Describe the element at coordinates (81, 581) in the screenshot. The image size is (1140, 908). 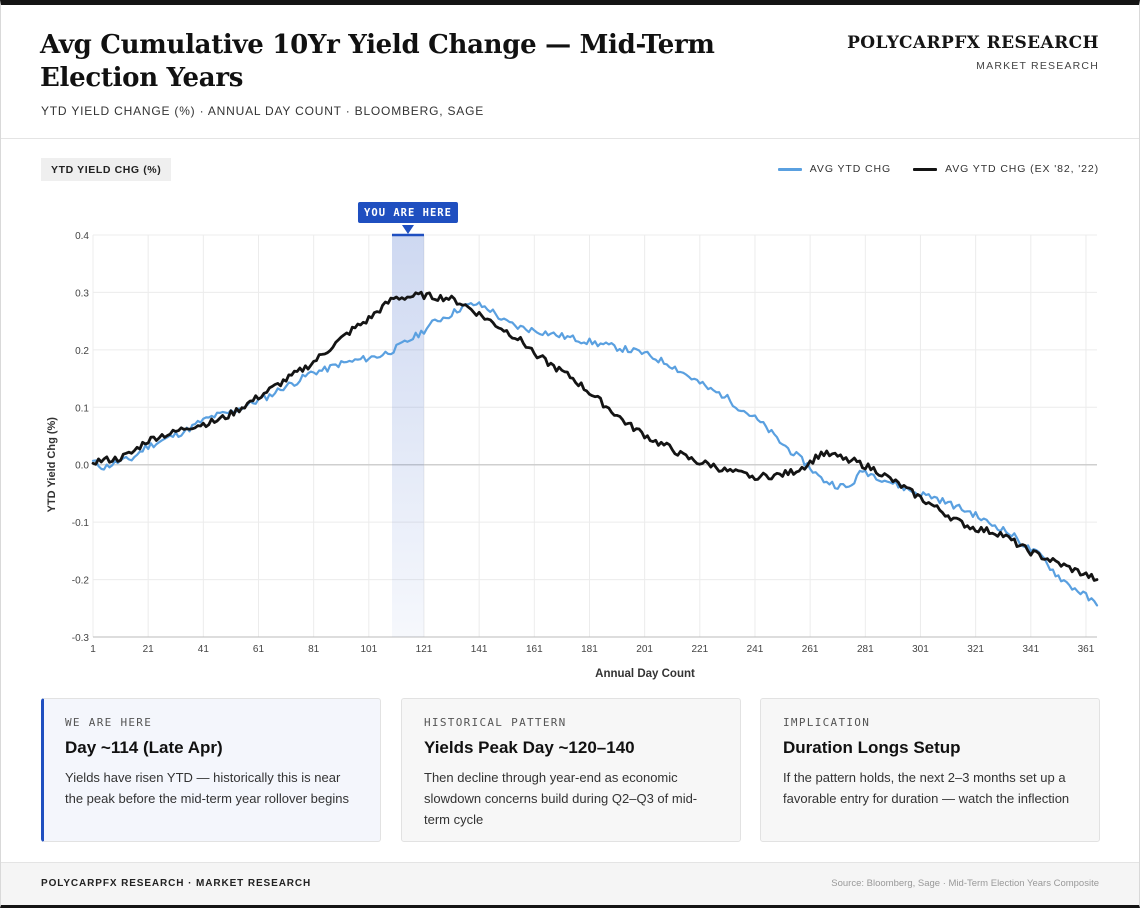
I see `y-tick-label: -0.2` at that location.